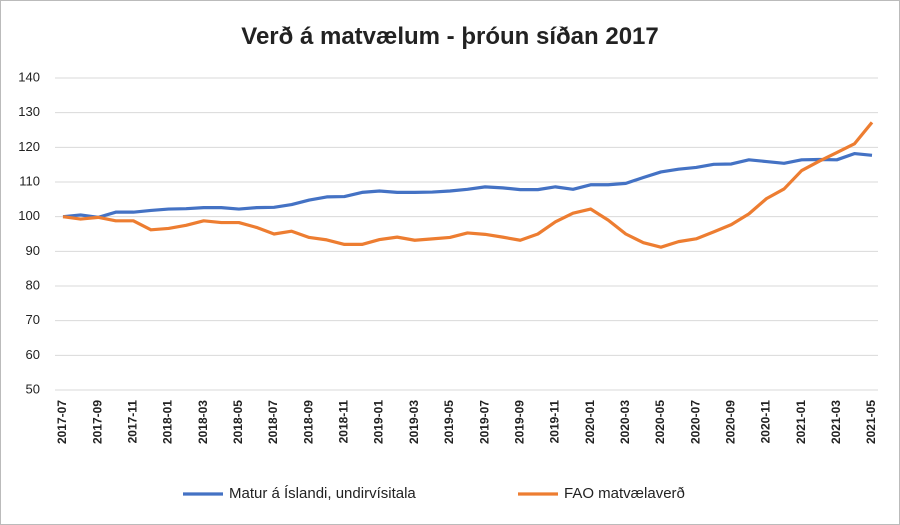 The width and height of the screenshot is (900, 525). I want to click on x-tick-label: 2017-09, so click(97, 422).